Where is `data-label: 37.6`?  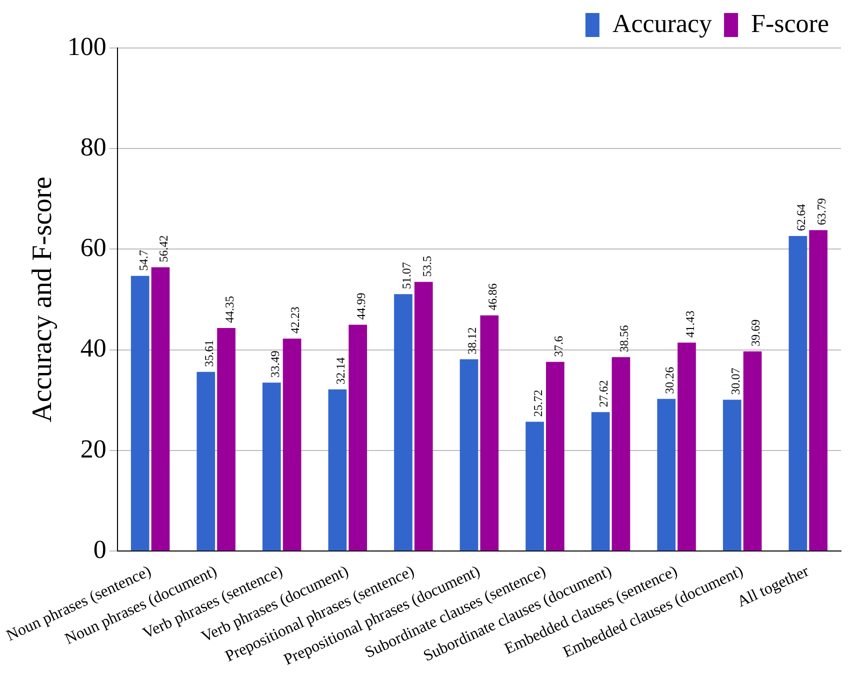 data-label: 37.6 is located at coordinates (558, 346).